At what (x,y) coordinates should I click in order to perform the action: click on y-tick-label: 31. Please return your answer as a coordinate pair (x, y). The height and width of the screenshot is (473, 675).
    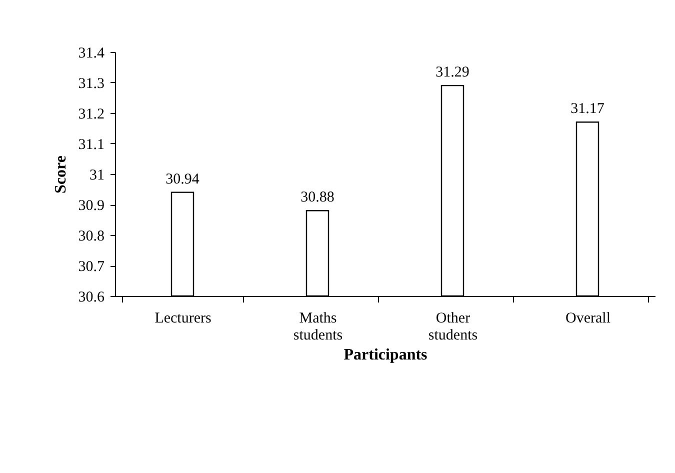
    Looking at the image, I should click on (97, 176).